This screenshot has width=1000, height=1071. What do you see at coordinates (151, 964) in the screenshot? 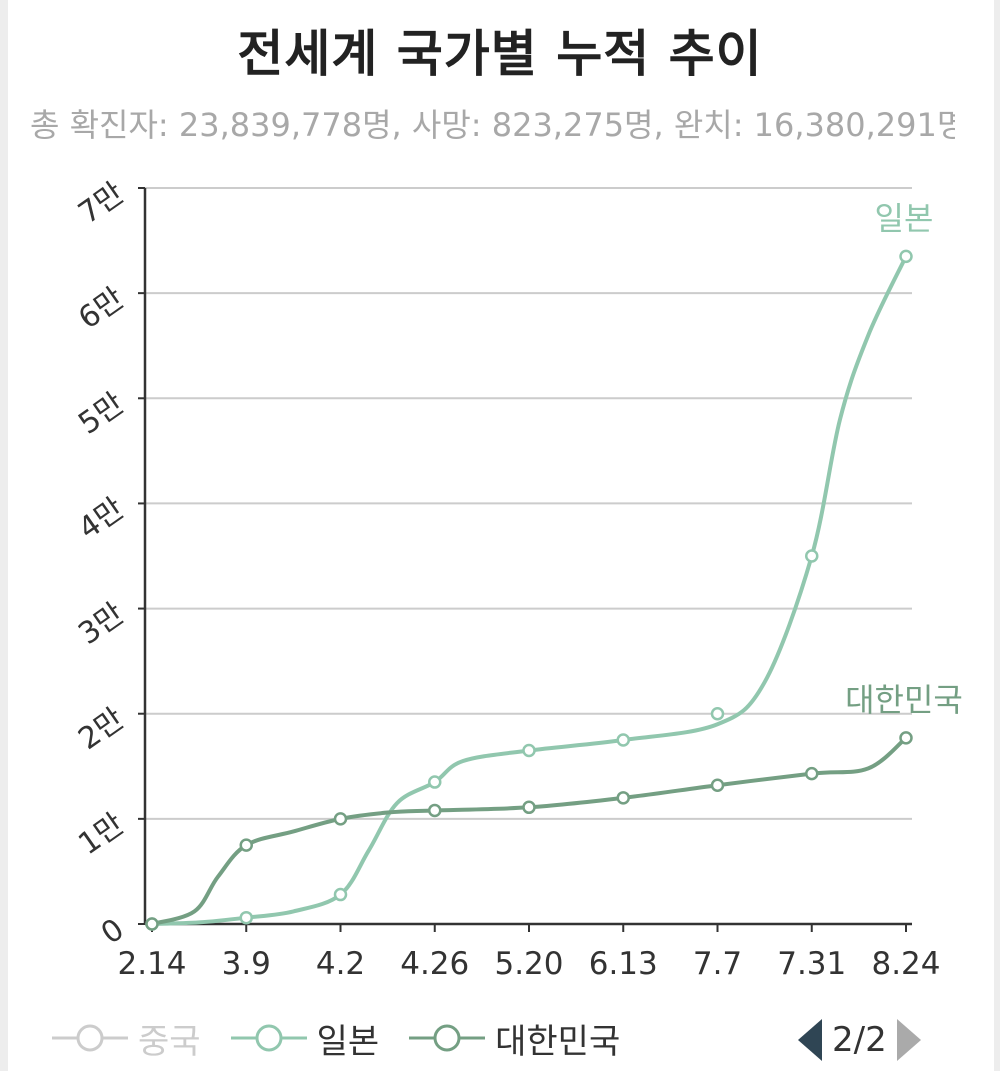
I see `x-tick-label: 2.14` at bounding box center [151, 964].